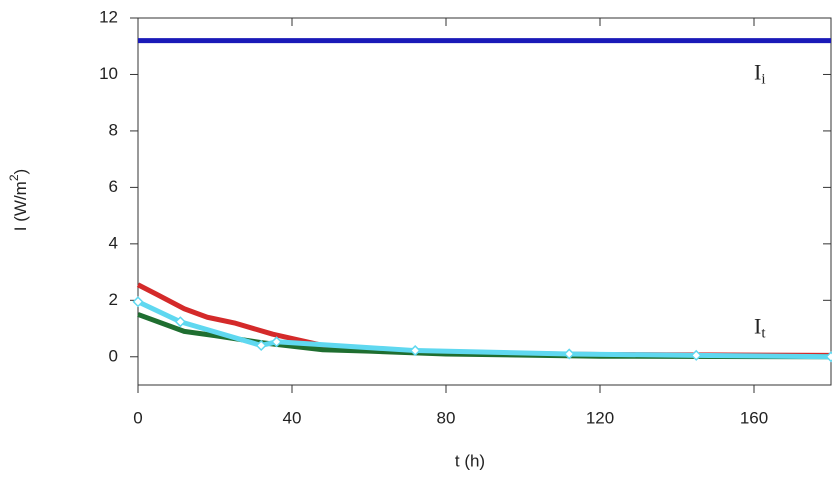  Describe the element at coordinates (113, 355) in the screenshot. I see `y-tick-label: 0` at that location.